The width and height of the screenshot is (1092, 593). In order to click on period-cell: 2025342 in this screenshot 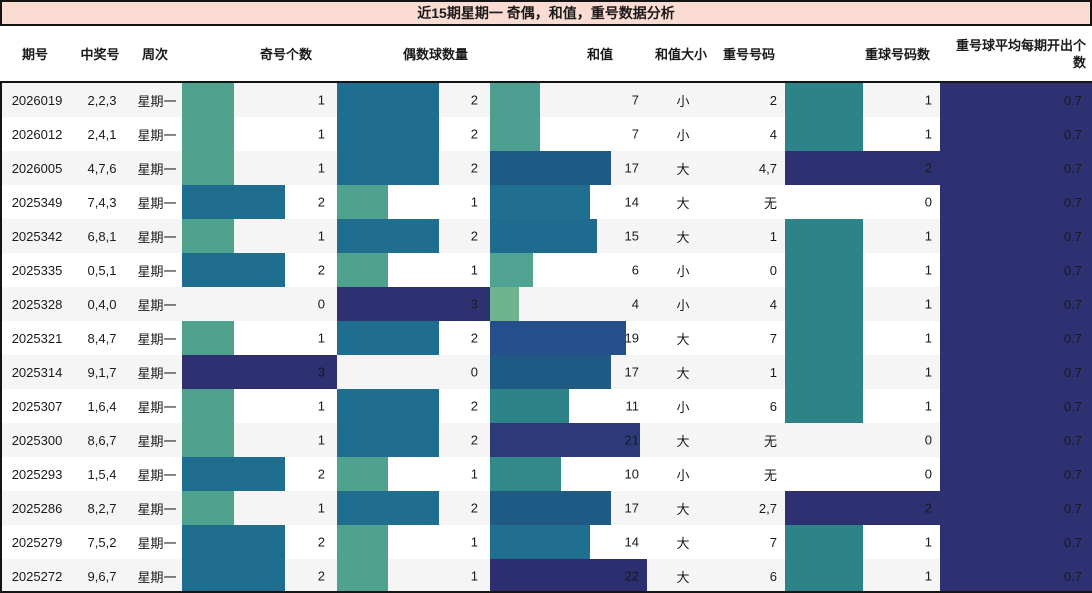, I will do `click(37, 236)`.